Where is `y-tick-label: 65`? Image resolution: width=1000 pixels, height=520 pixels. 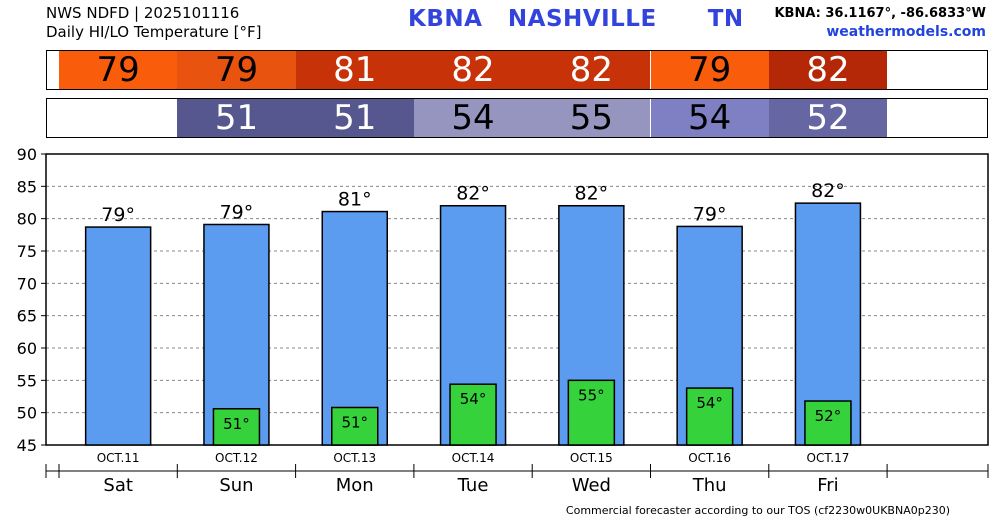 y-tick-label: 65 is located at coordinates (27, 316).